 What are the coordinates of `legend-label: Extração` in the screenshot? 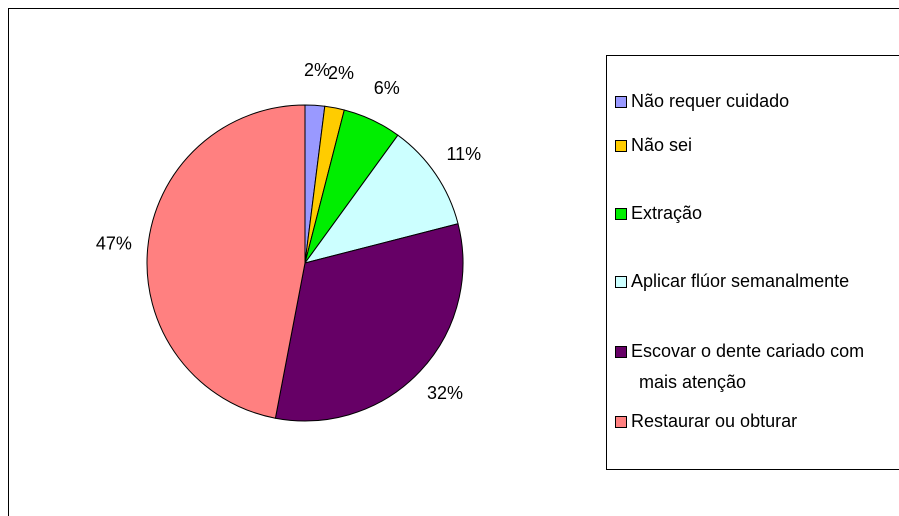 It's located at (666, 213).